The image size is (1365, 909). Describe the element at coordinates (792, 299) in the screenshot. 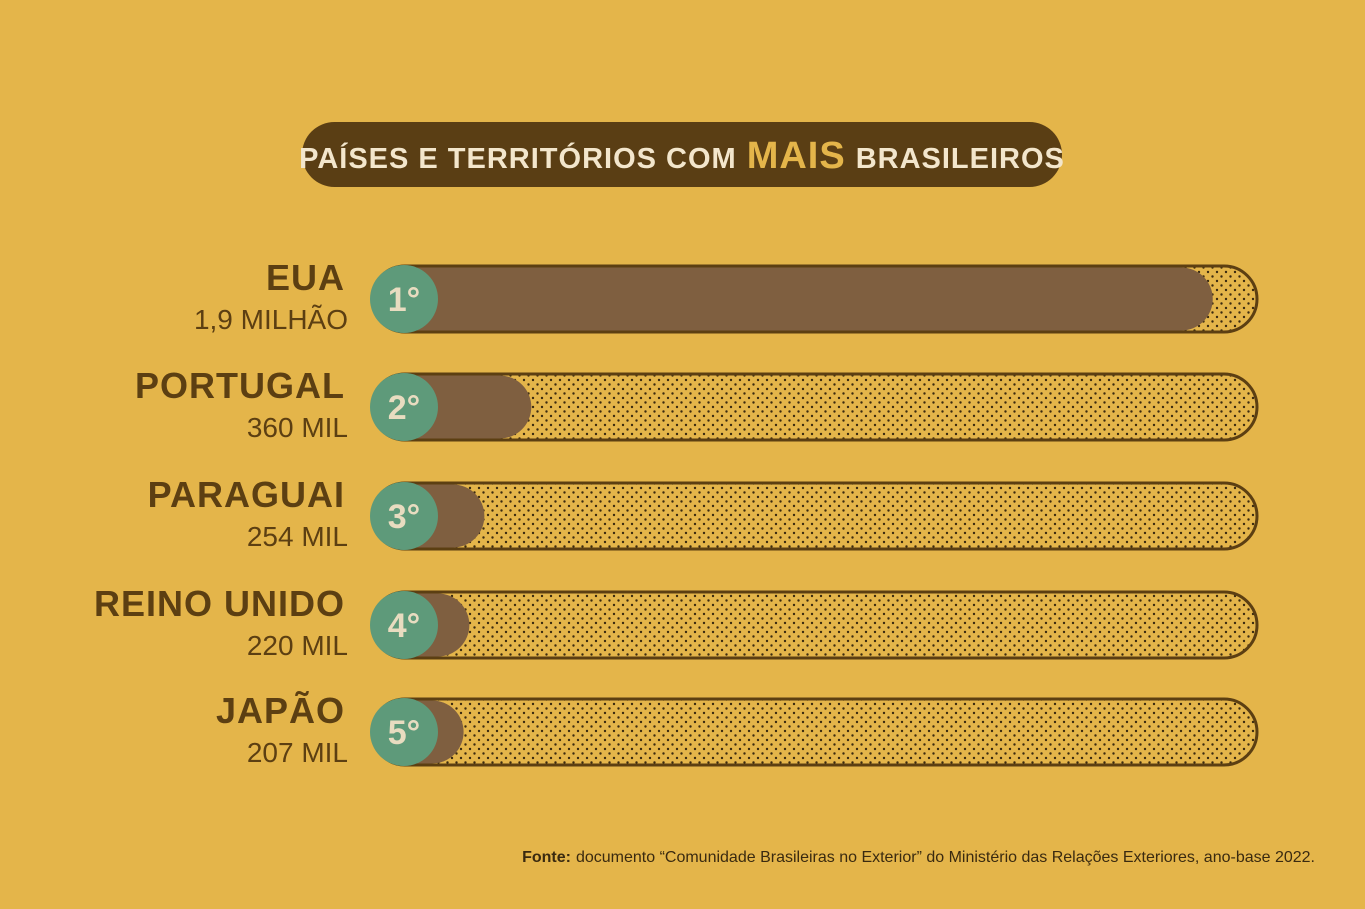

I see `bar` at that location.